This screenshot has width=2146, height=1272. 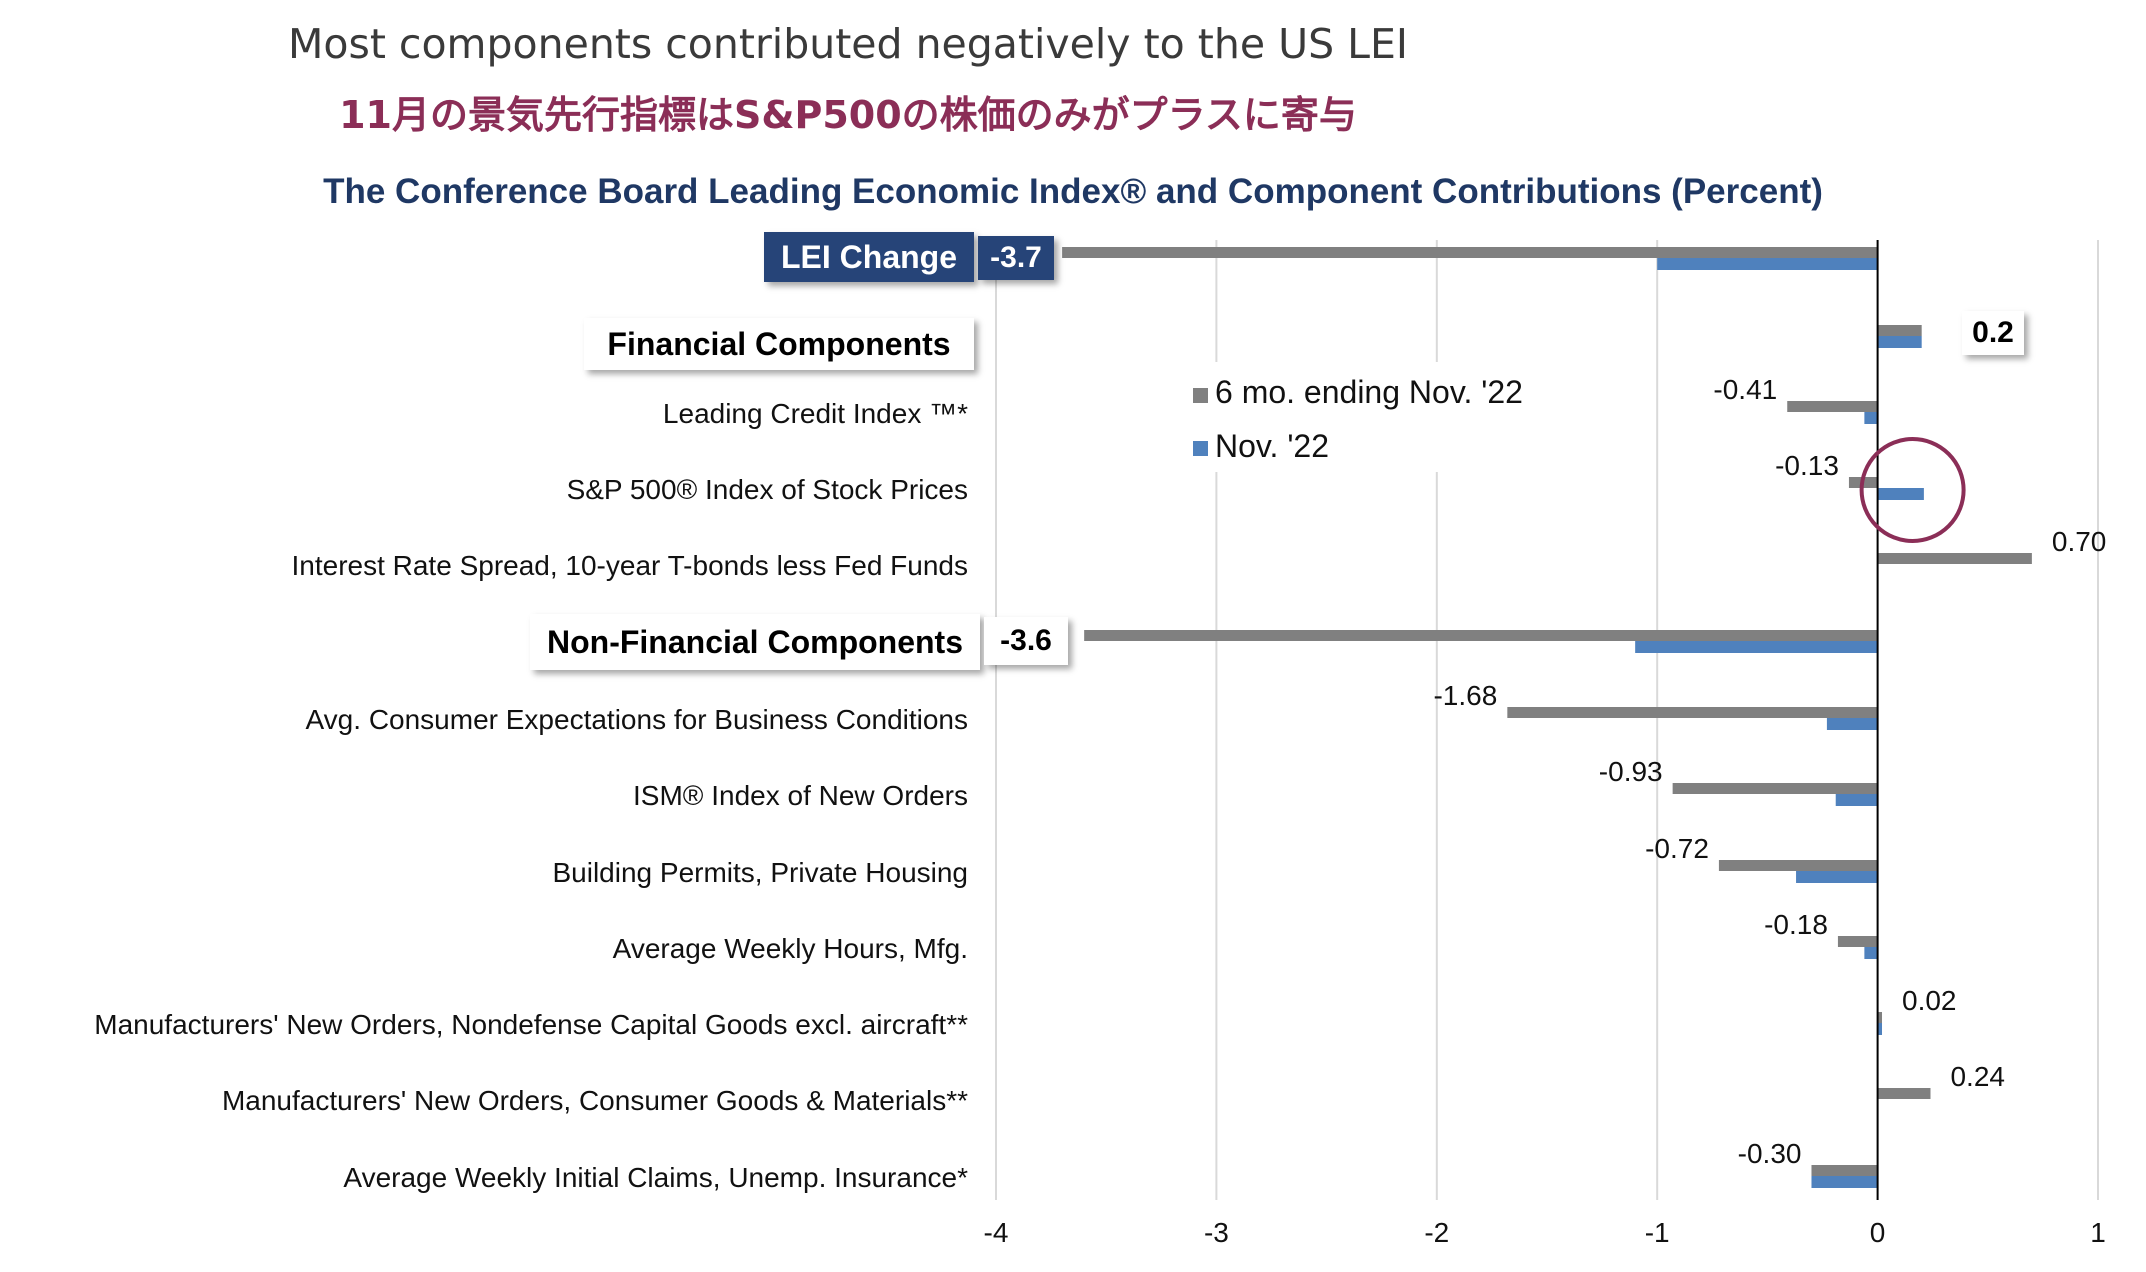 What do you see at coordinates (1745, 389) in the screenshot?
I see `data-label: -0.41` at bounding box center [1745, 389].